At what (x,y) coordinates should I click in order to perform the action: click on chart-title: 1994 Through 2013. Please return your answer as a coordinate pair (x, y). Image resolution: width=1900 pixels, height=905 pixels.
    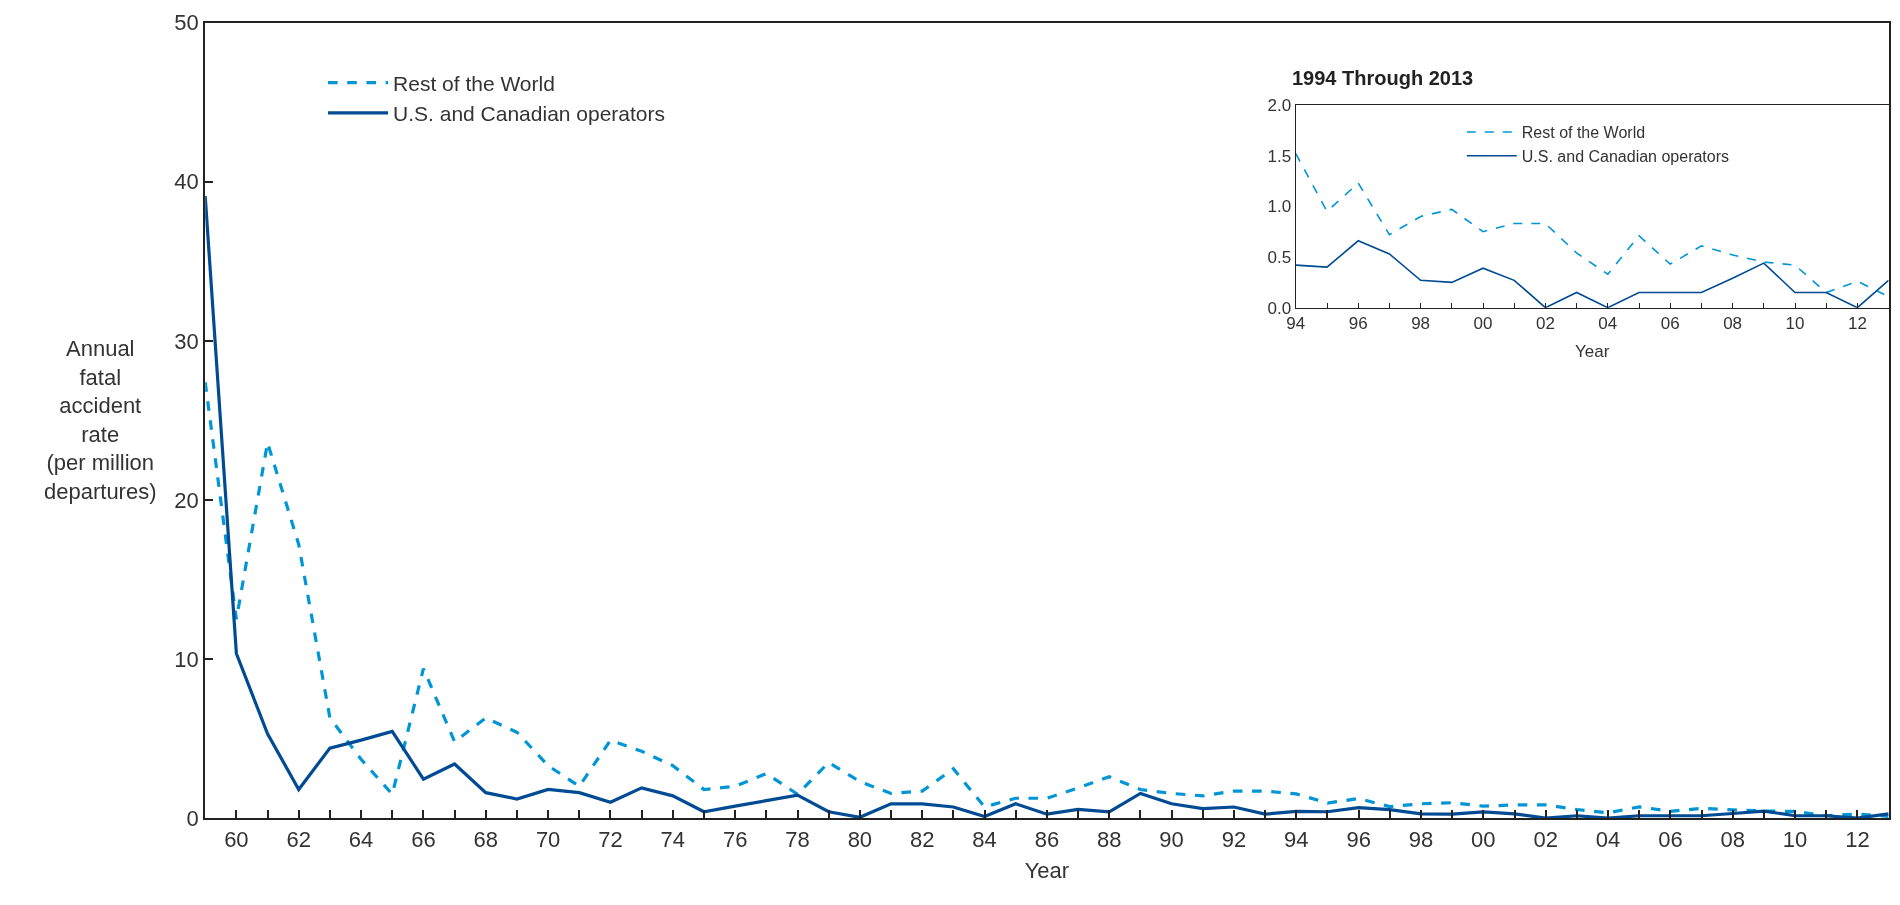
    Looking at the image, I should click on (1383, 78).